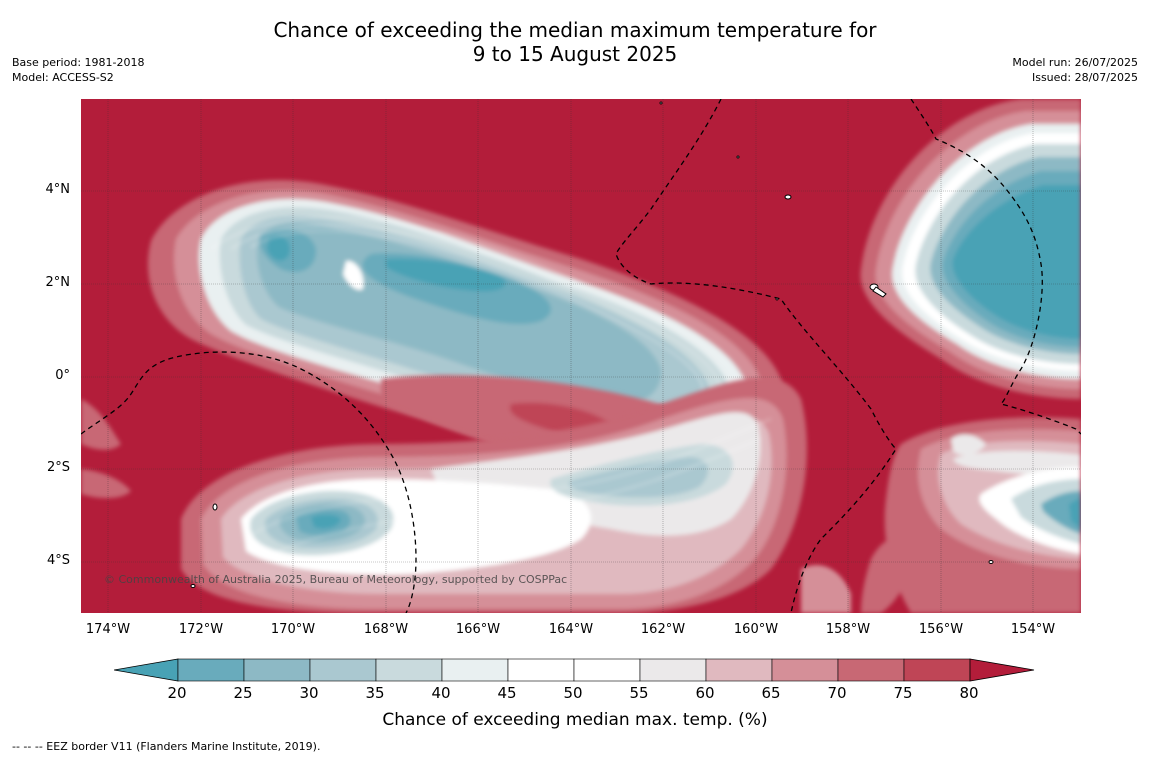 This screenshot has width=1150, height=758. I want to click on title-line-2: 9 to 15 August 2025, so click(575, 54).